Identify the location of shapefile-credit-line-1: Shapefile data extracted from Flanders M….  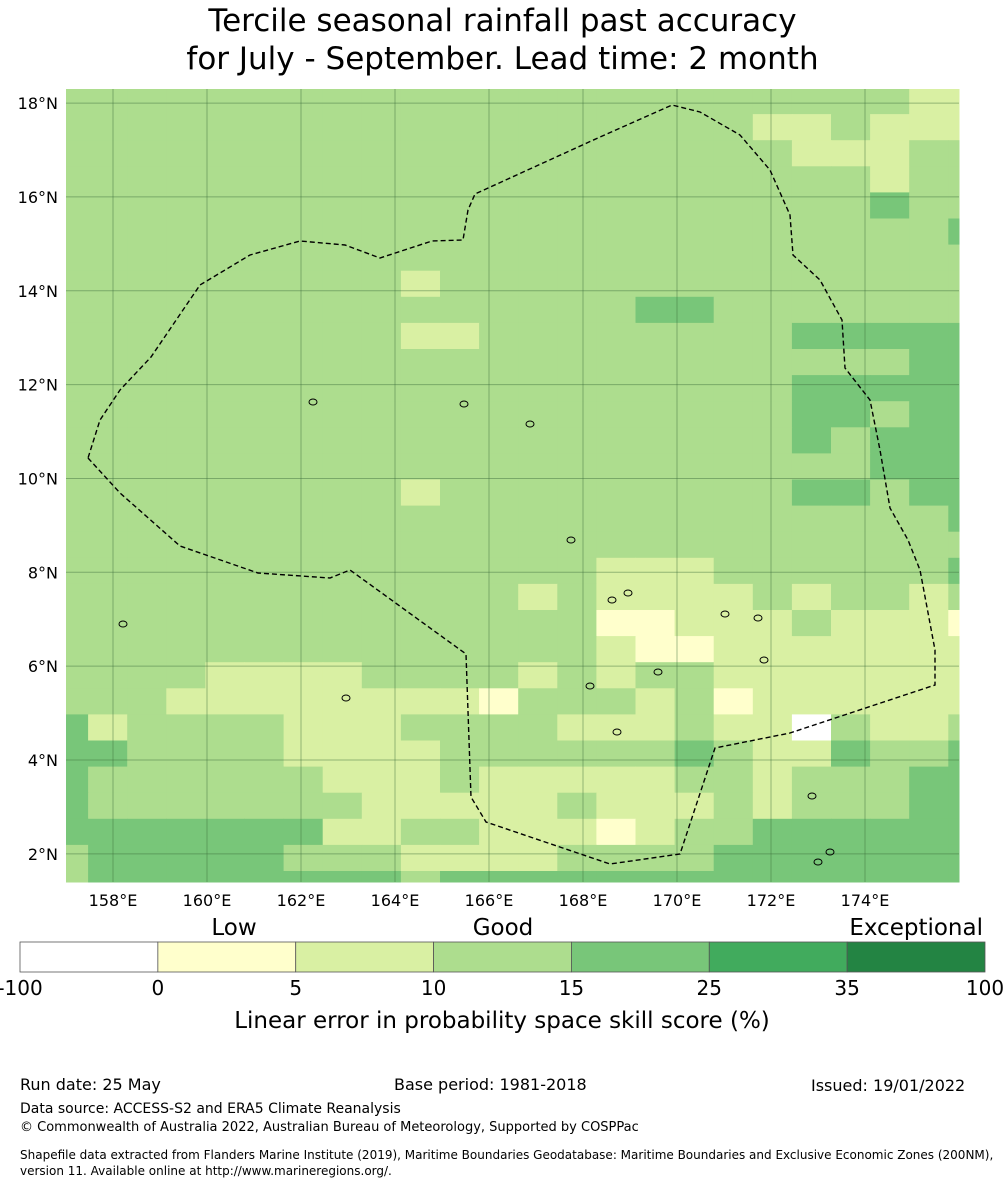
(507, 1155).